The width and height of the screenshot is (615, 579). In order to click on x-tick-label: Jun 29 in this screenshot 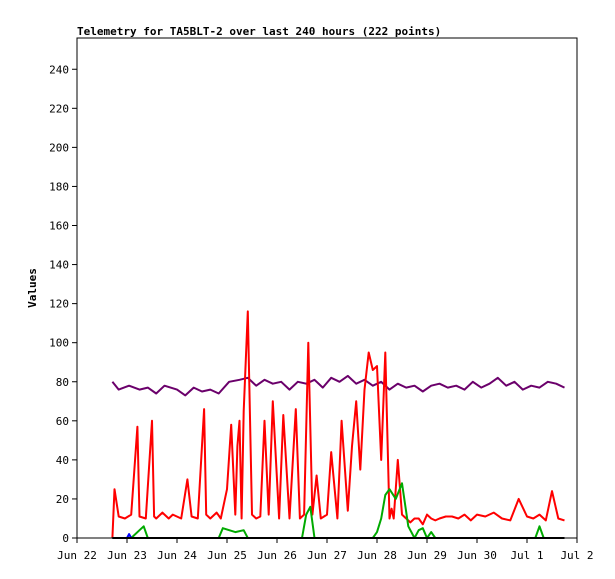, I will do `click(427, 555)`.